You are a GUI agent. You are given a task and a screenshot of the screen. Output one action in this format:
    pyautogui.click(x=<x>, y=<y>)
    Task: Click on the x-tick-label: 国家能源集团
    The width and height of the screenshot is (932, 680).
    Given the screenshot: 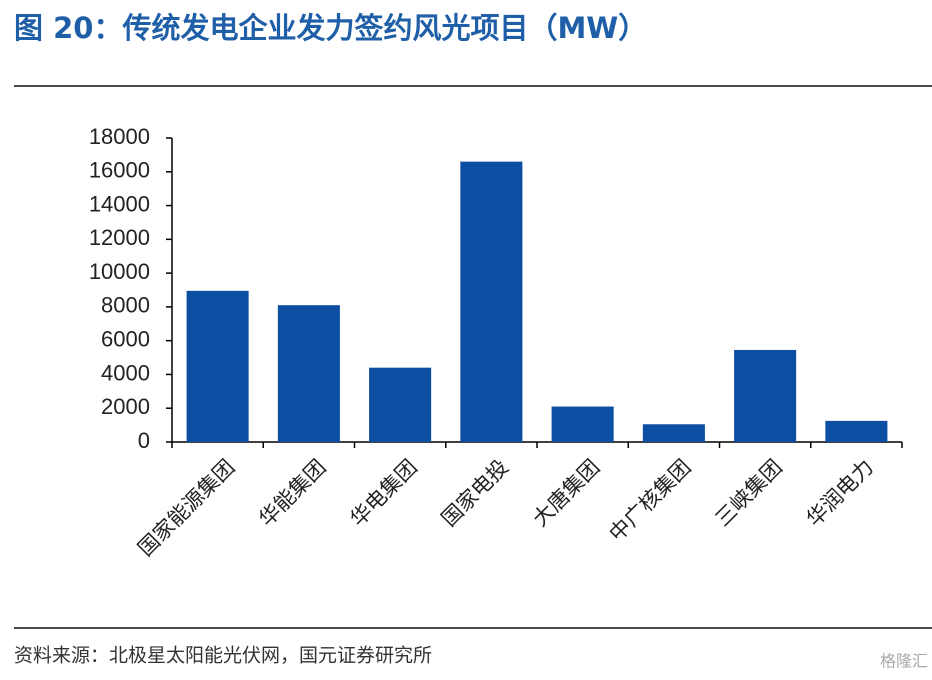 What is the action you would take?
    pyautogui.click(x=186, y=508)
    